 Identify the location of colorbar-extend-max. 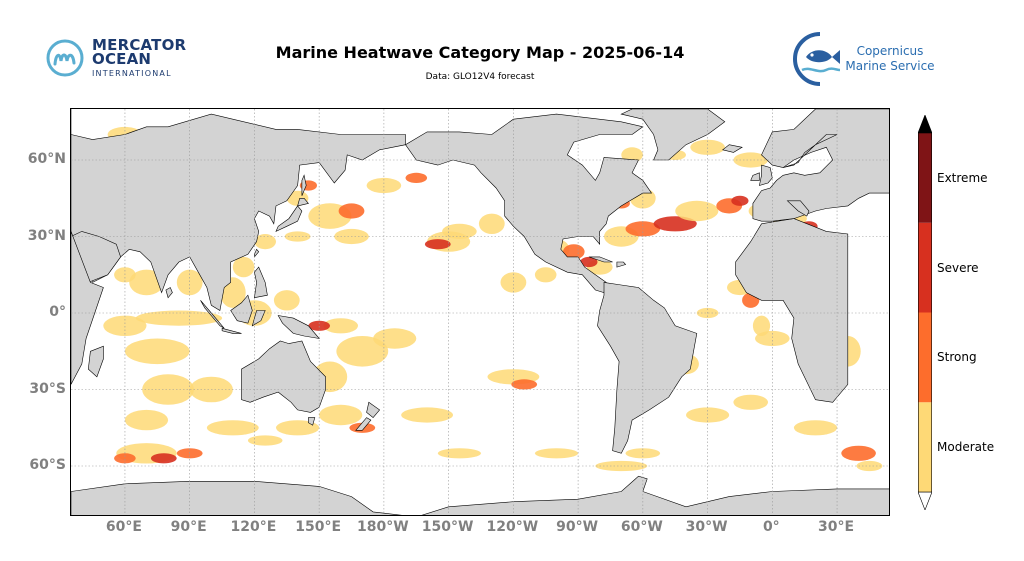
(925, 124).